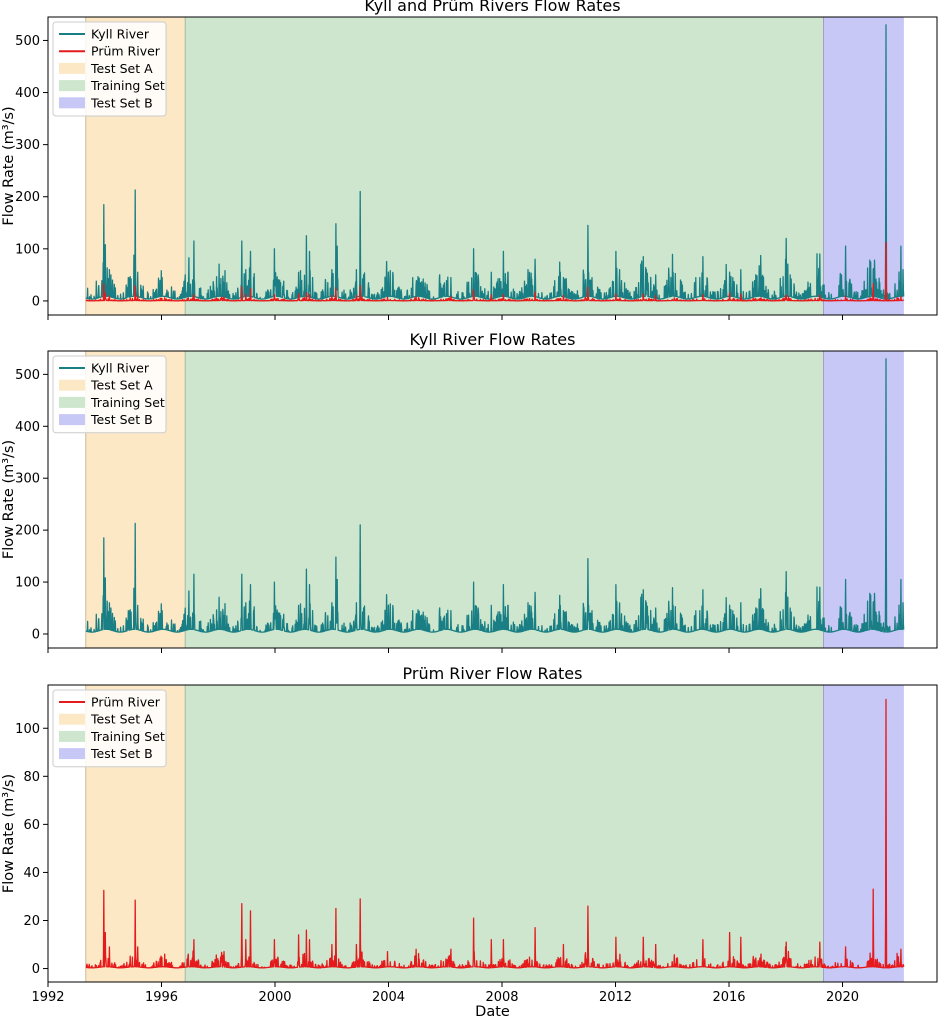 This screenshot has width=950, height=1016. I want to click on chart-title: Prüm River Flow Rates, so click(493, 673).